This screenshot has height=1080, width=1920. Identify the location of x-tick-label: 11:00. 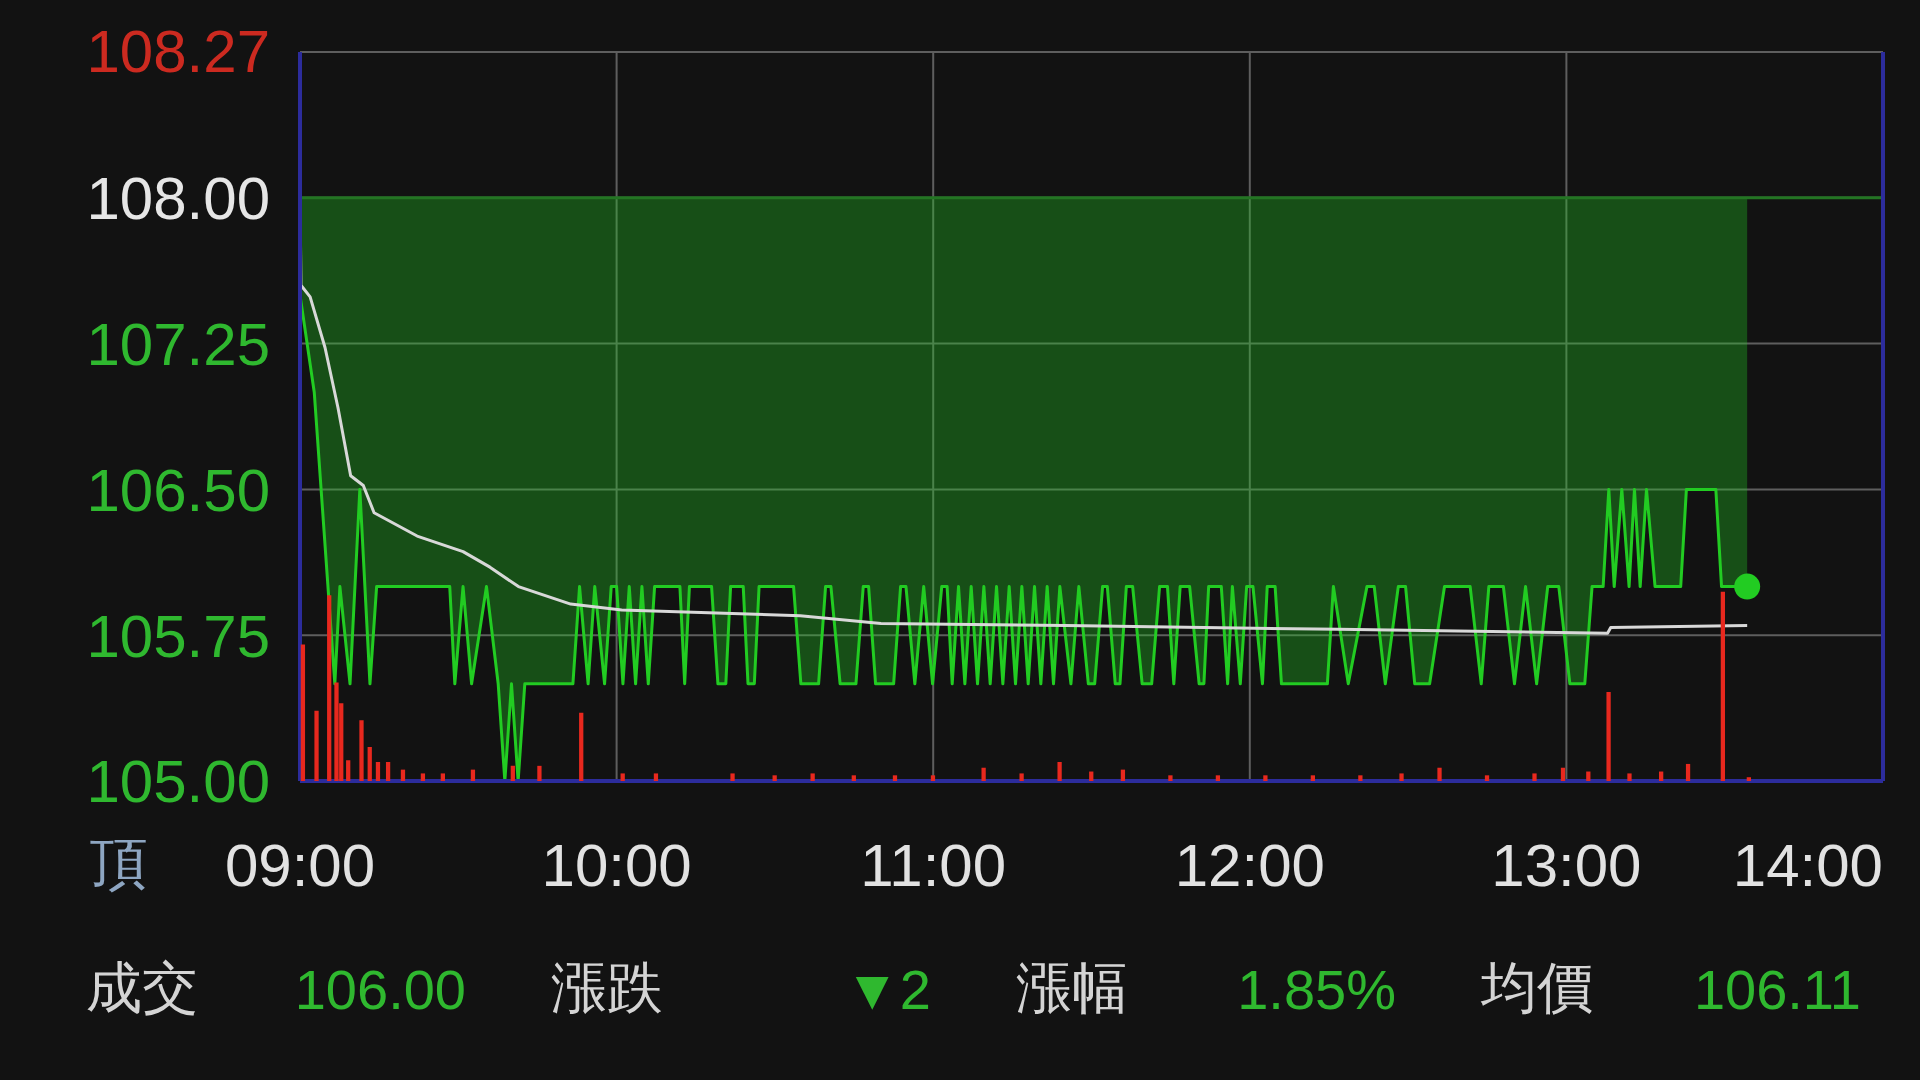
(933, 865).